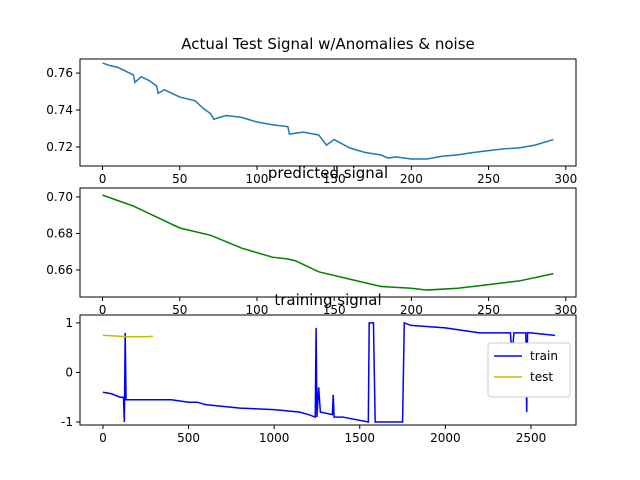 The image size is (640, 480). I want to click on legend-label: train, so click(544, 356).